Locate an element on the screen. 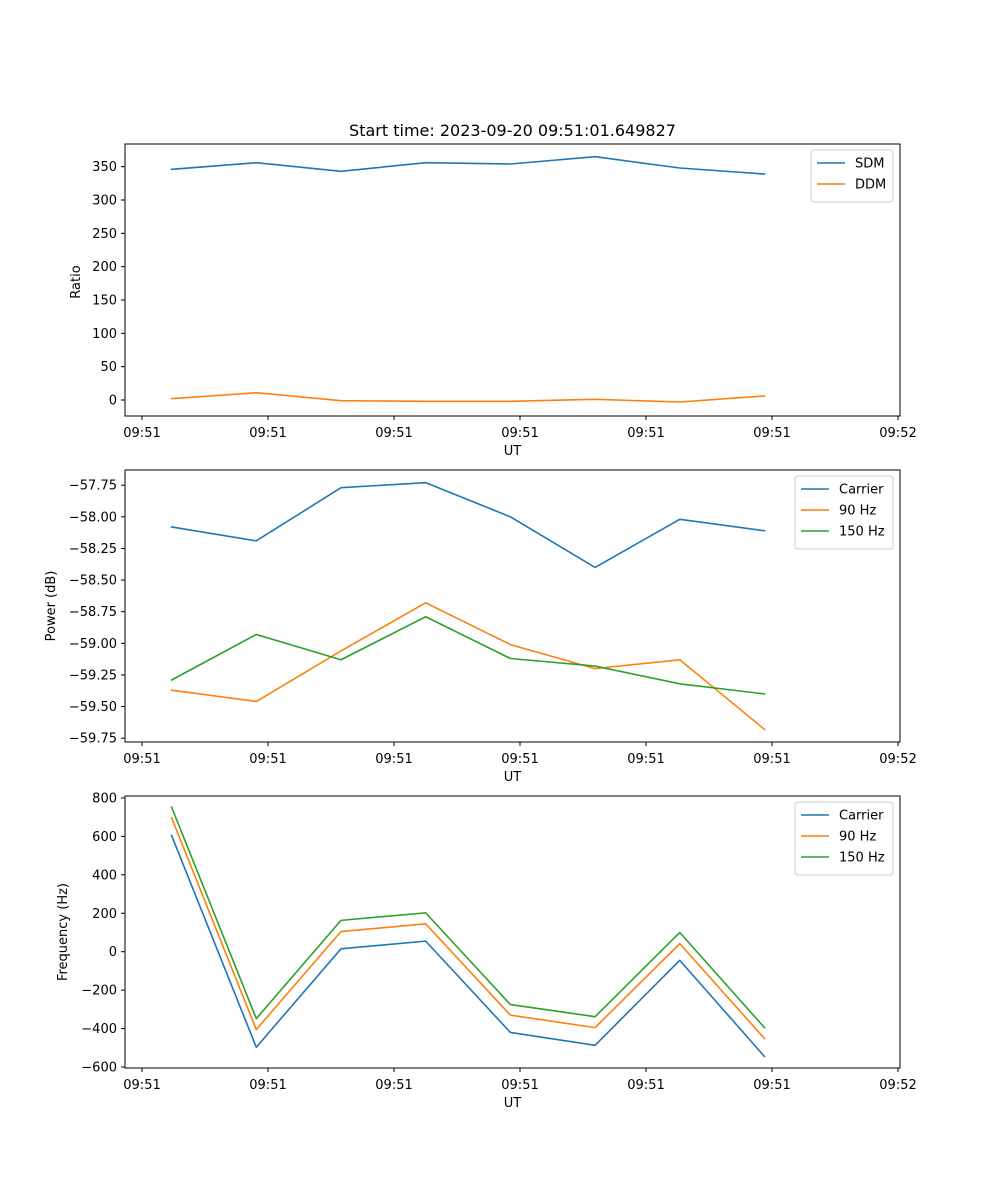 This screenshot has height=1200, width=1000. power-y-tick-label: −58.75 is located at coordinates (93, 612).